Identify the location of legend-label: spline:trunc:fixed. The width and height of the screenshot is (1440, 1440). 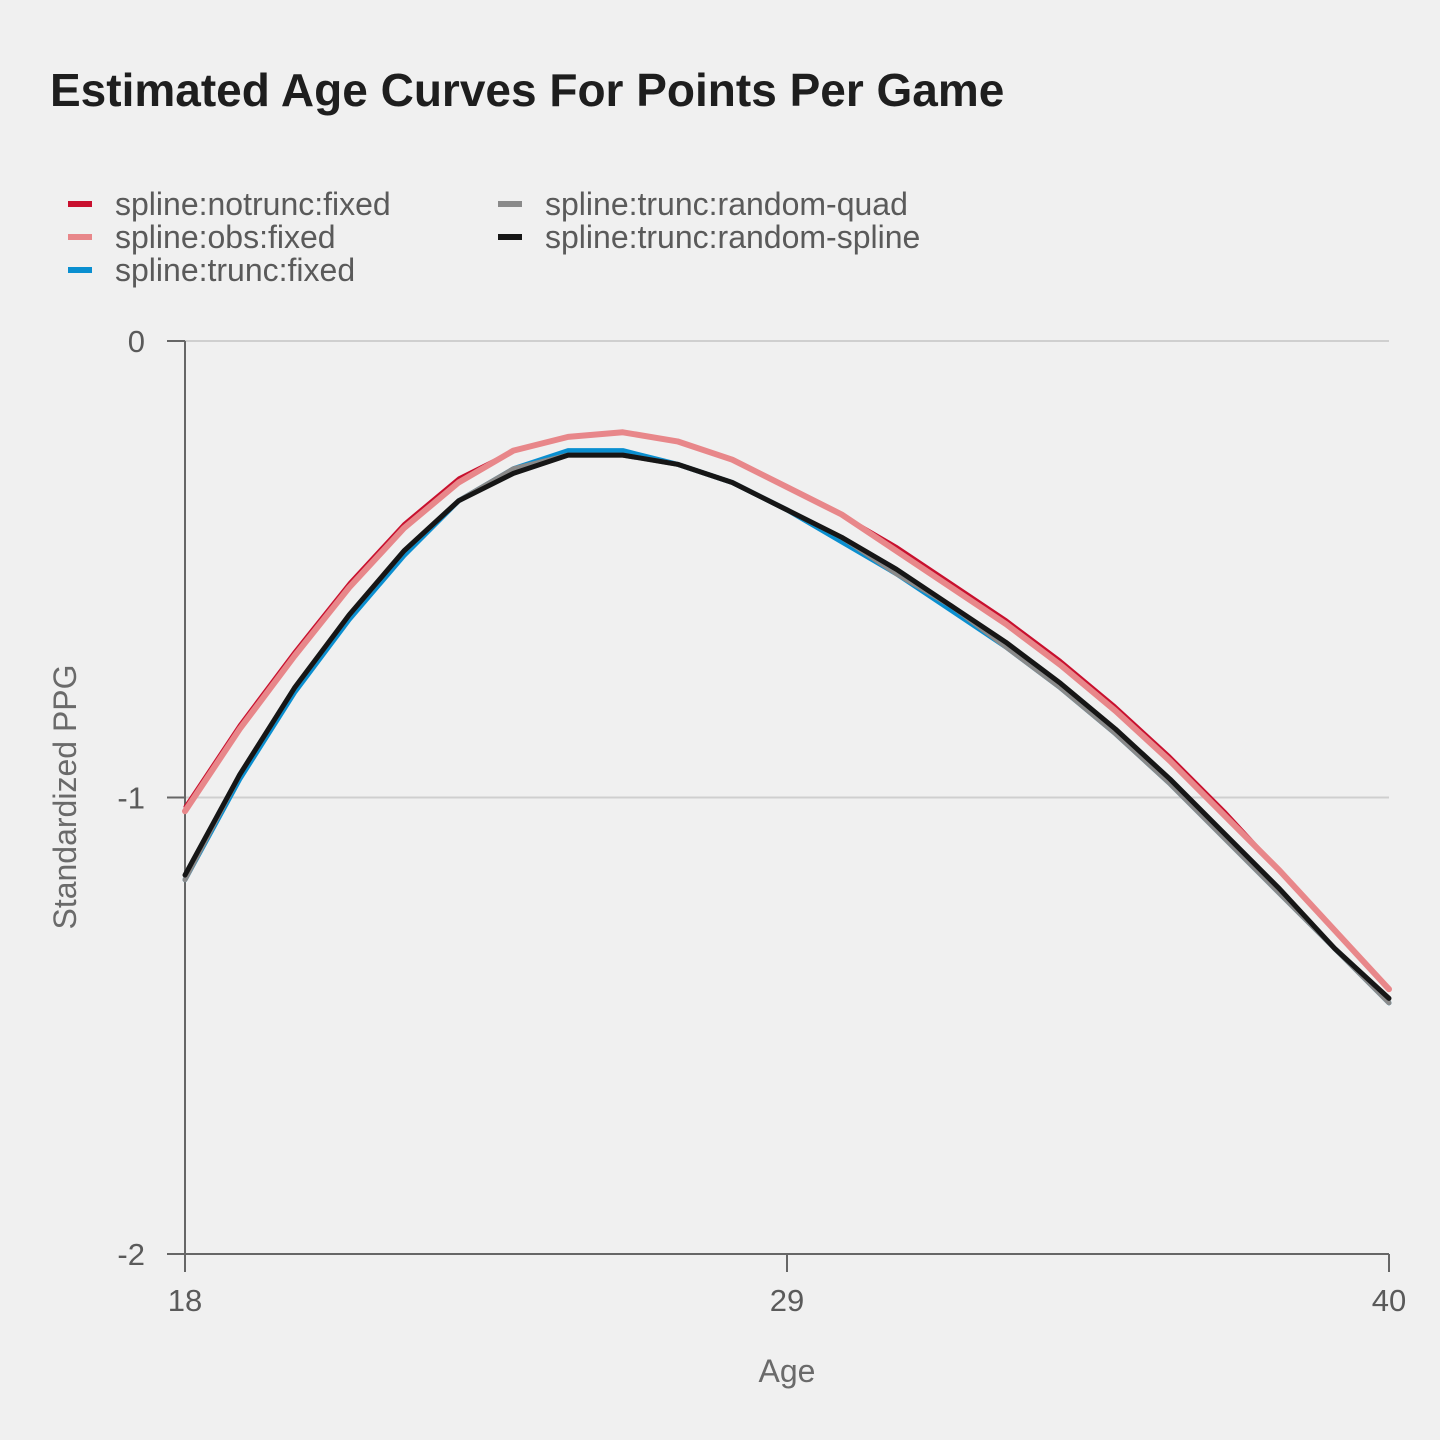
(235, 270).